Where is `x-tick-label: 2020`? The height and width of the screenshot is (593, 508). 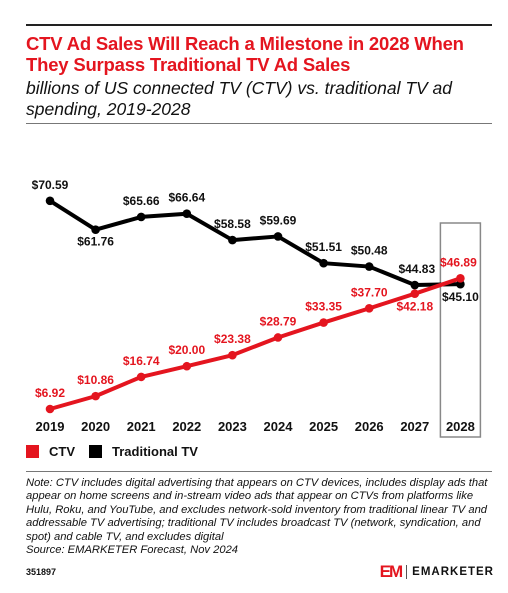
x-tick-label: 2020 is located at coordinates (95, 426).